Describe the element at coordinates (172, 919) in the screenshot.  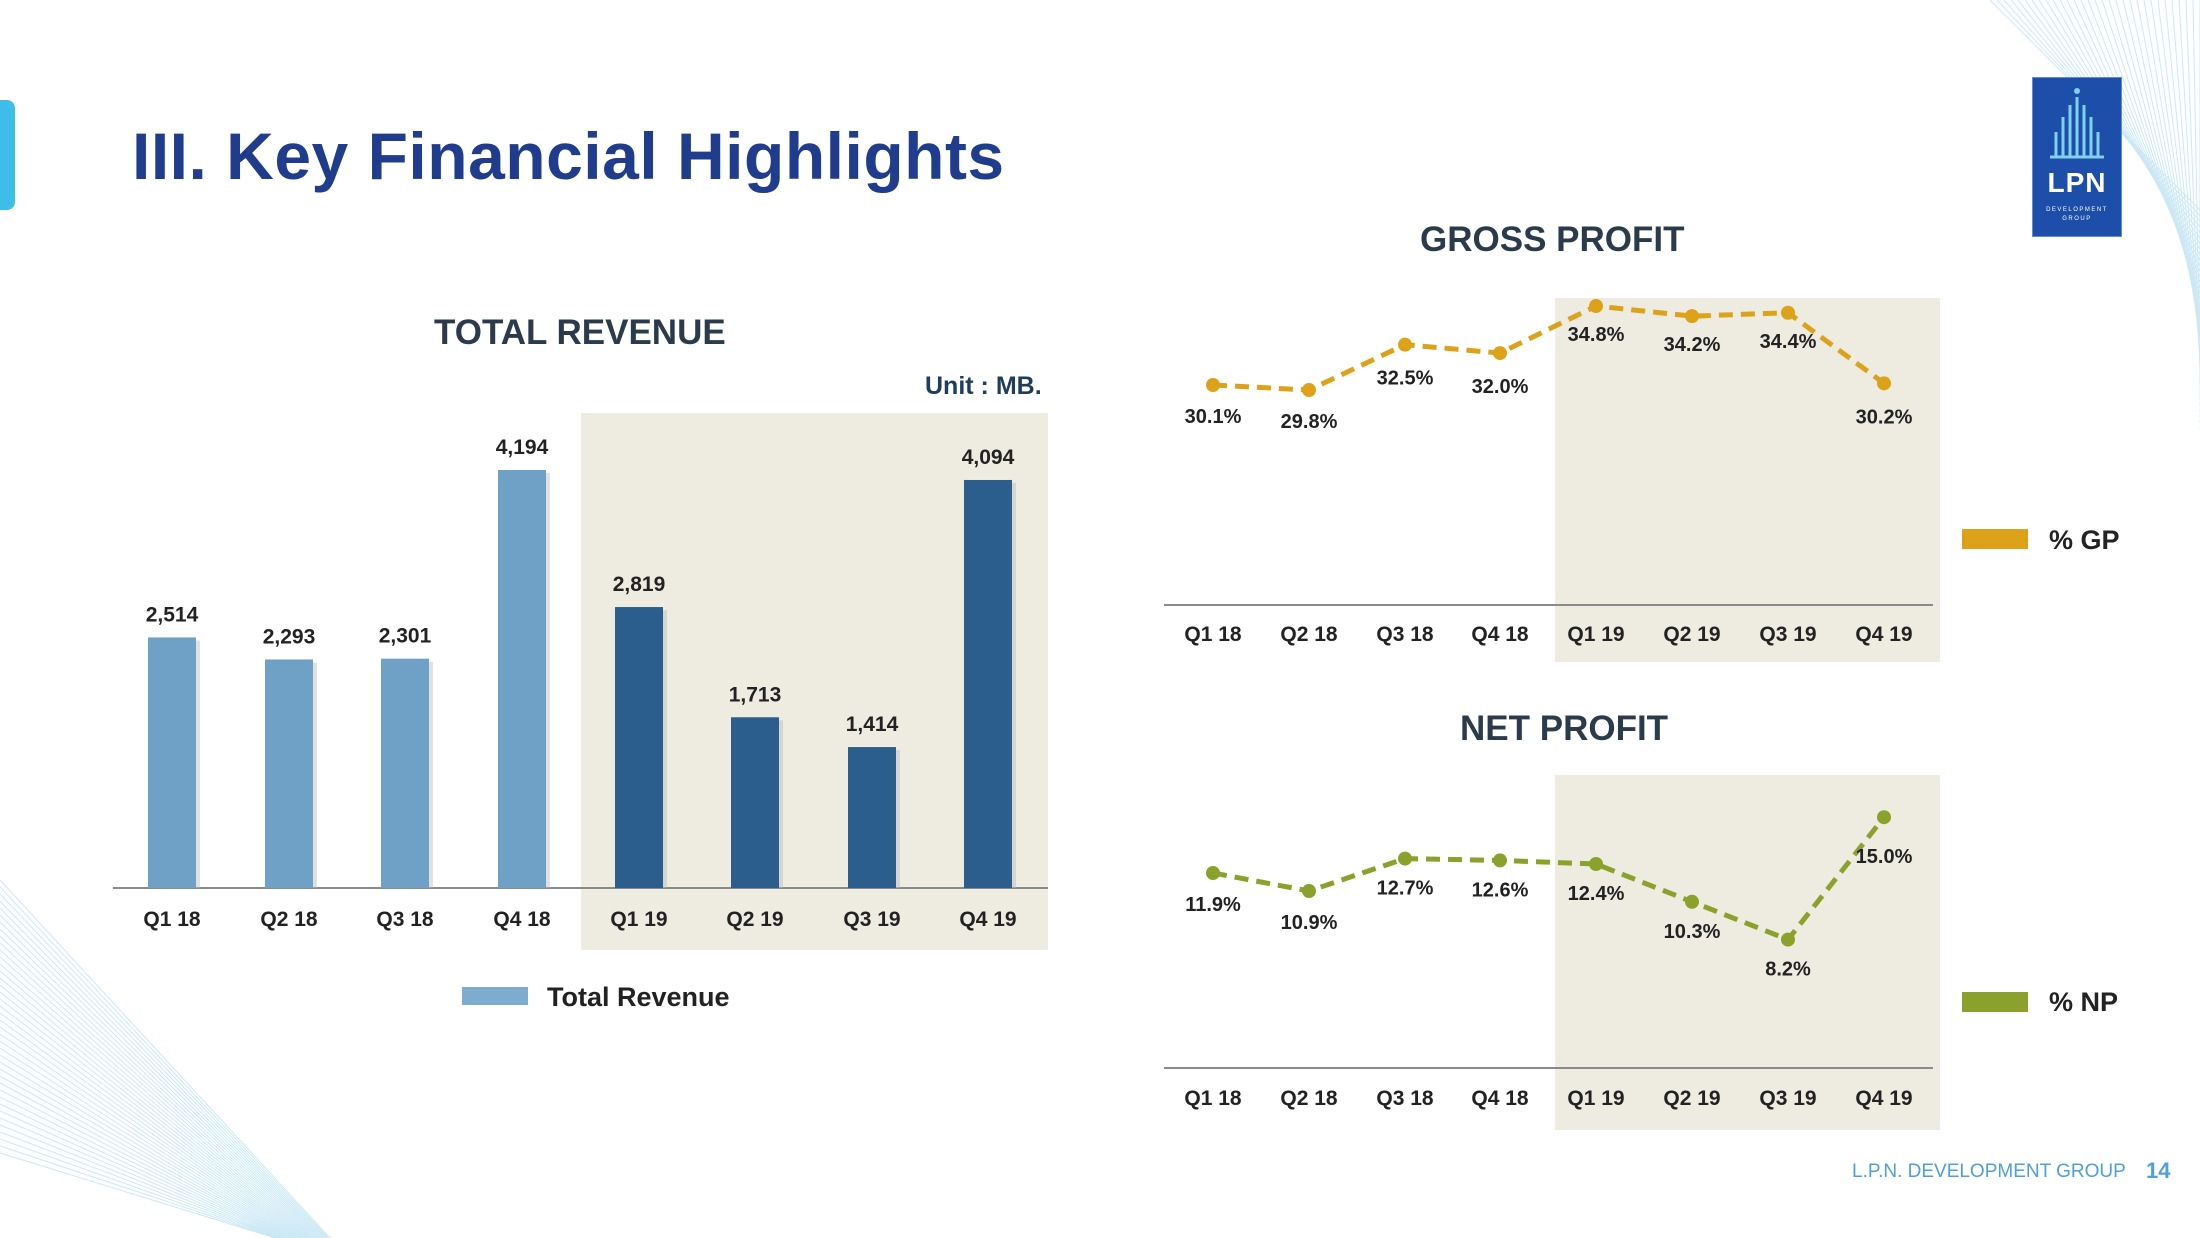
I see `revenue-tick-label: Q1 18` at that location.